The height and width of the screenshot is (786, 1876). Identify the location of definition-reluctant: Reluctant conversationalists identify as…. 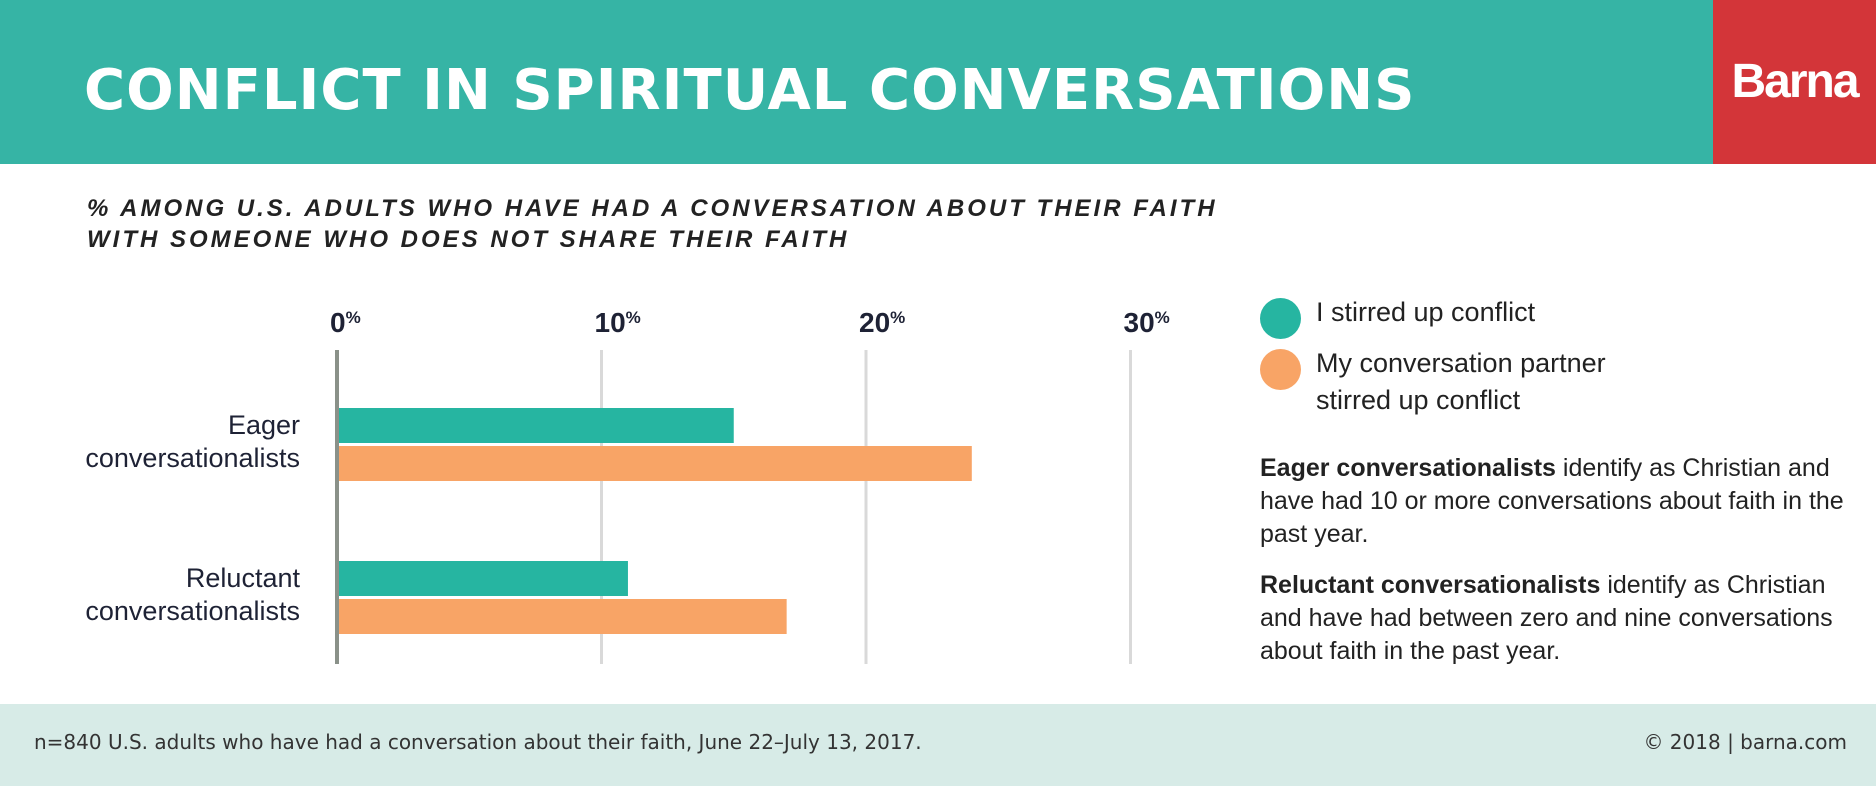
(1555, 618).